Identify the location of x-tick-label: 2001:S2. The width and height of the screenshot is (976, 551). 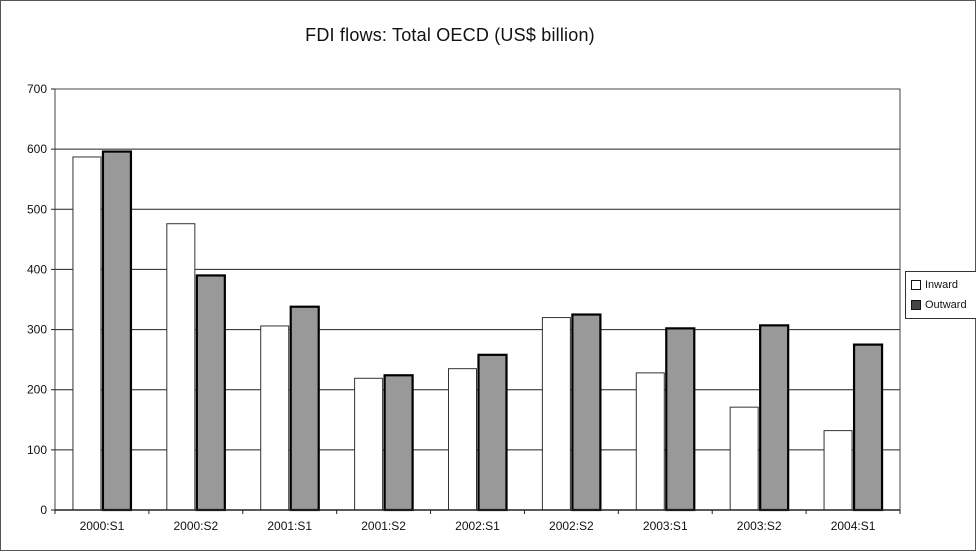
(383, 526).